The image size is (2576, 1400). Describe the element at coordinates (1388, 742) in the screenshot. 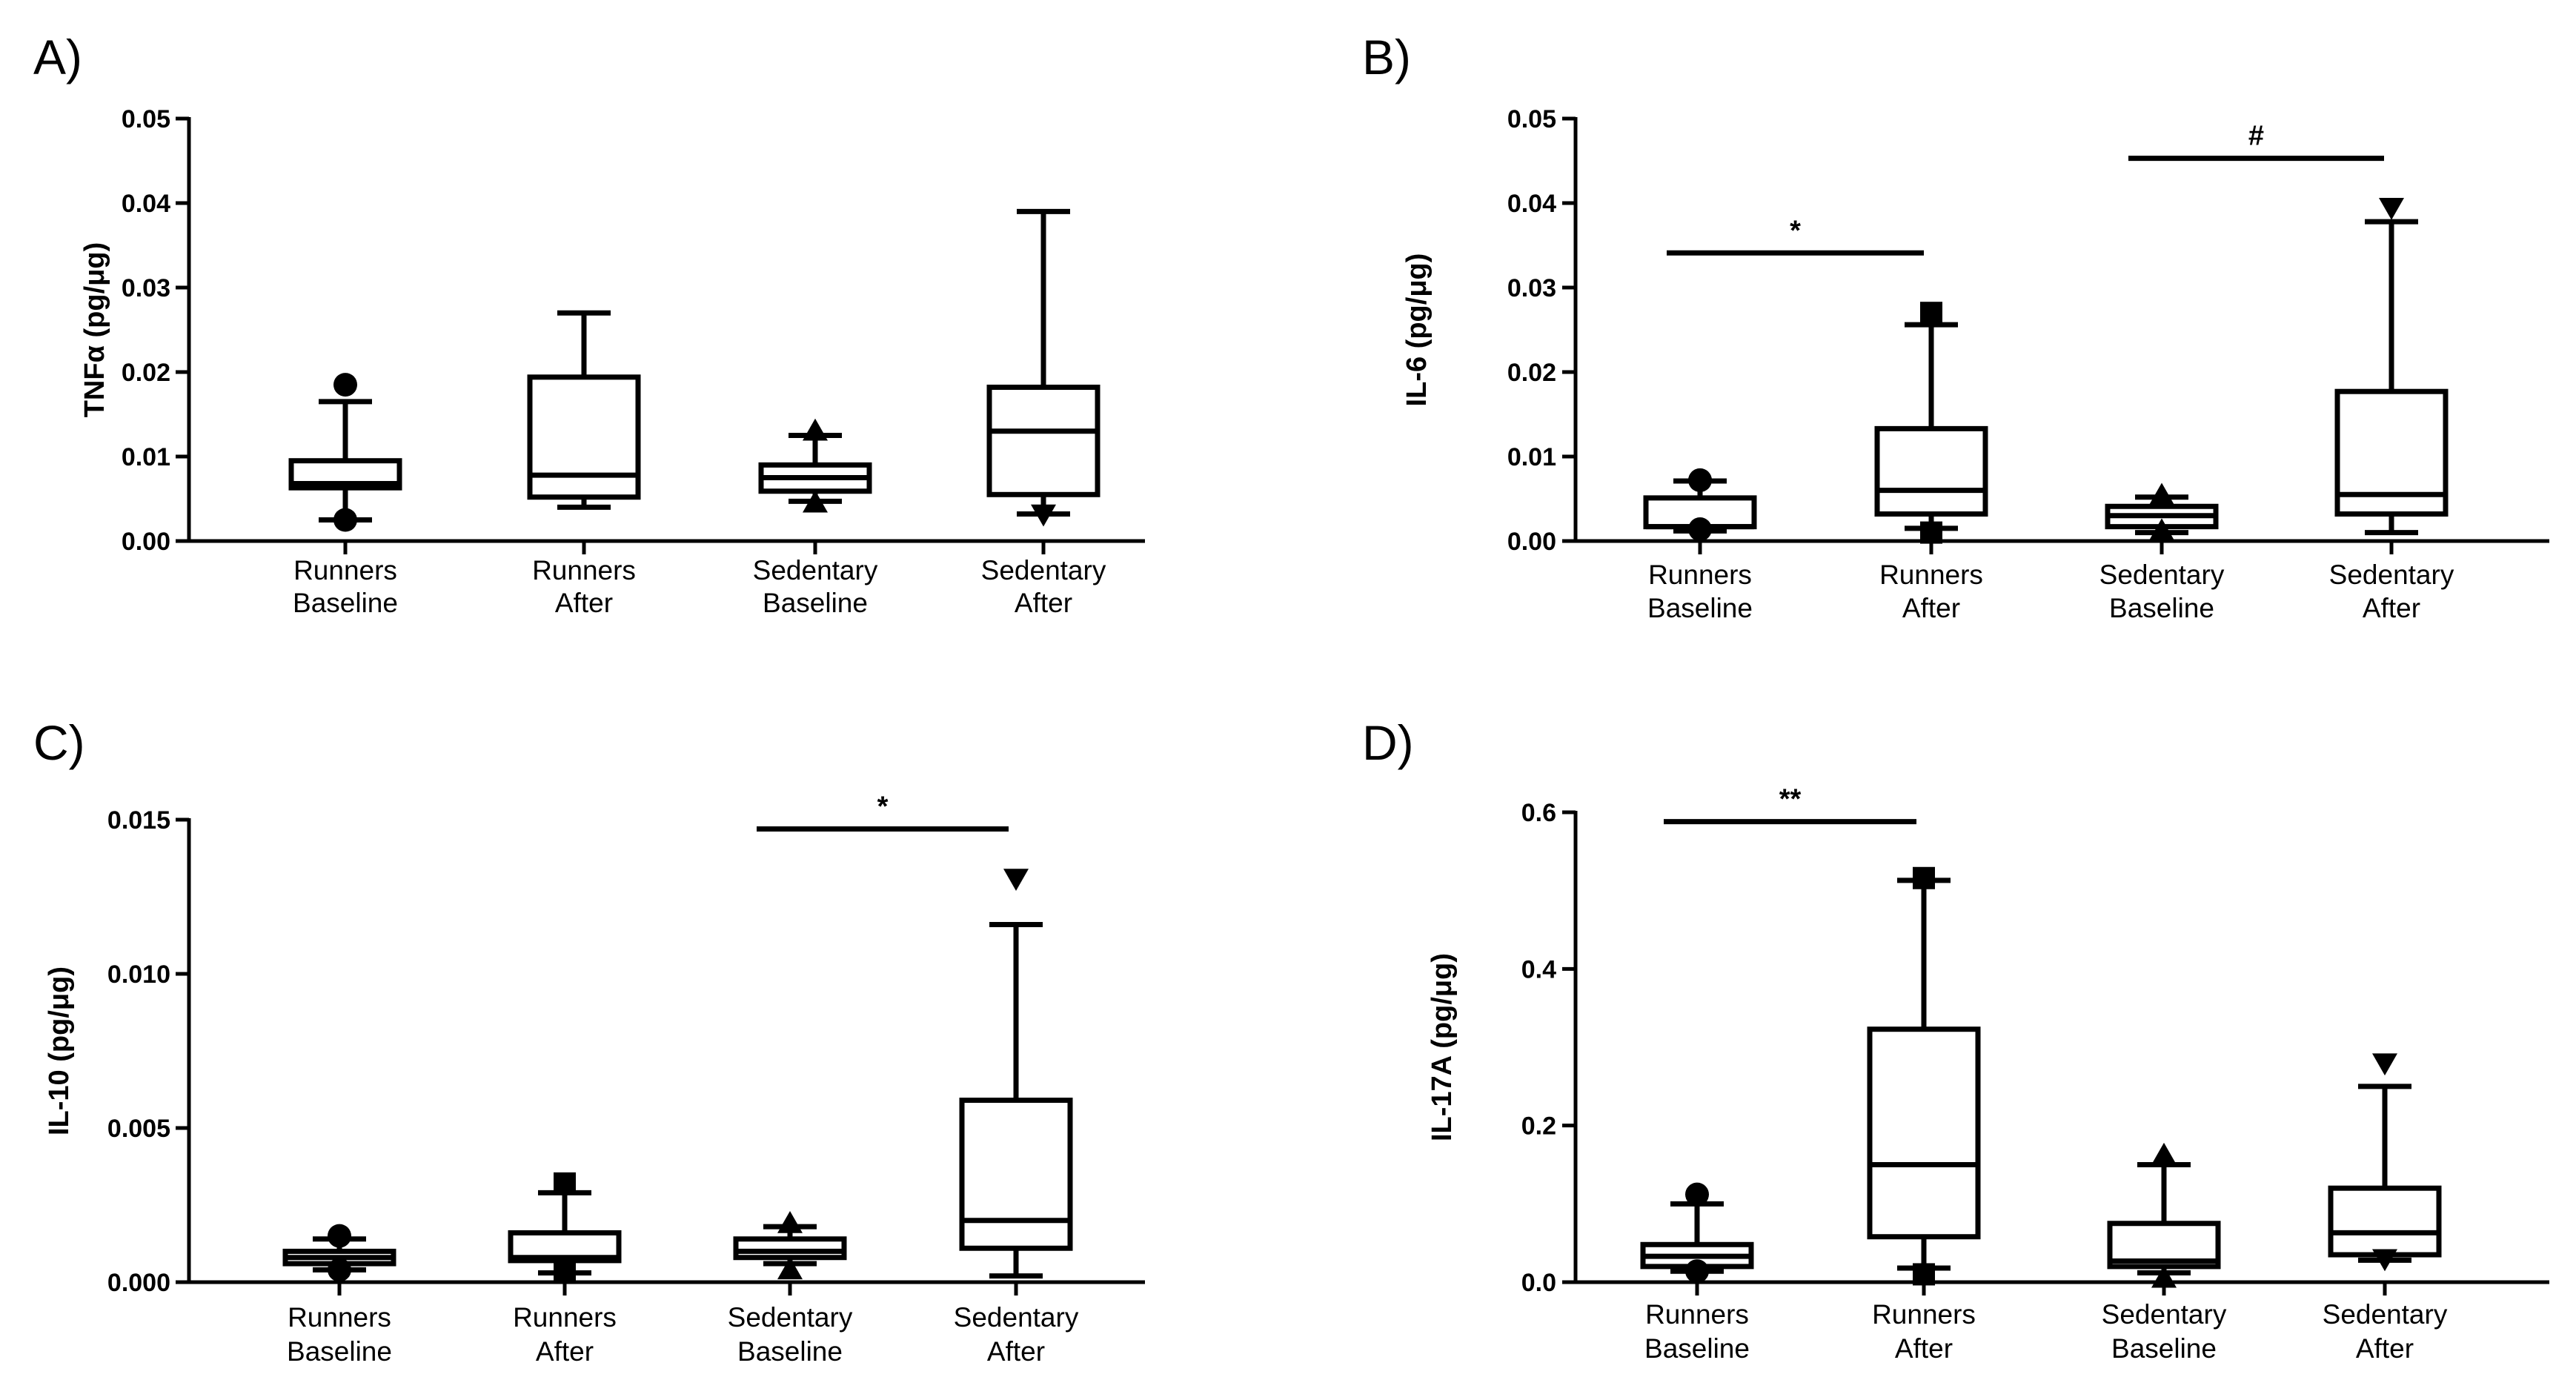

I see `panel-letter: D)` at that location.